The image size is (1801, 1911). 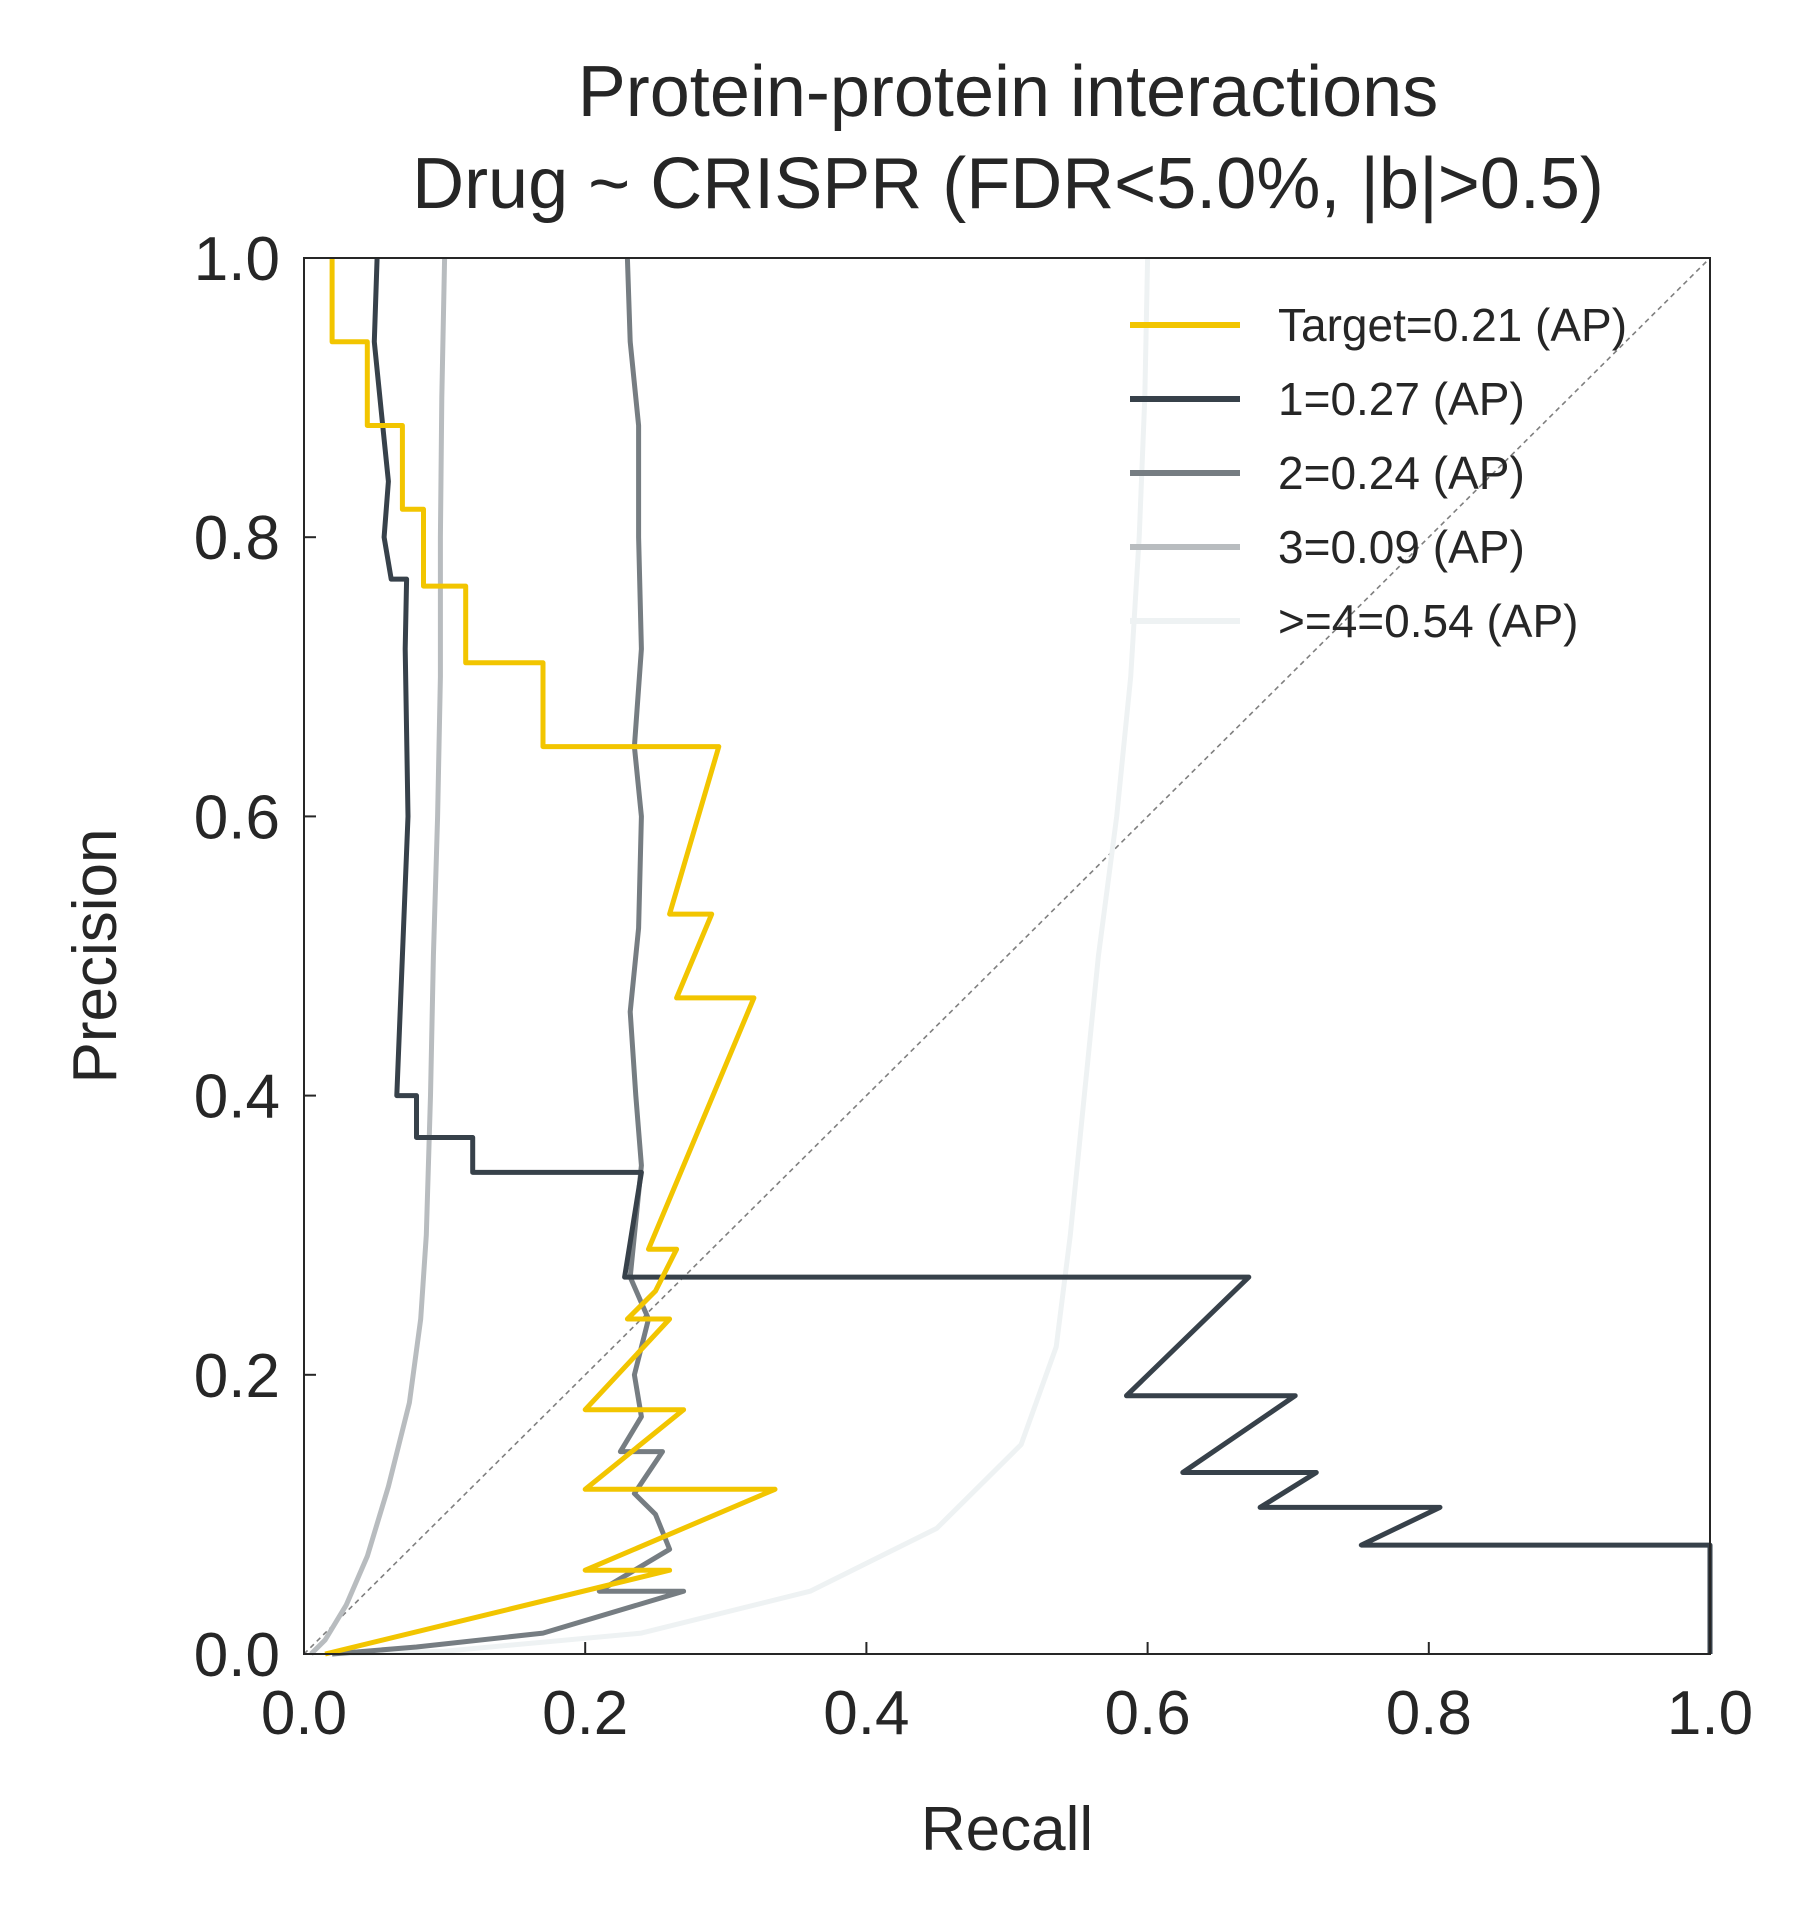 I want to click on x-tick-label: 1.0, so click(x=1710, y=1713).